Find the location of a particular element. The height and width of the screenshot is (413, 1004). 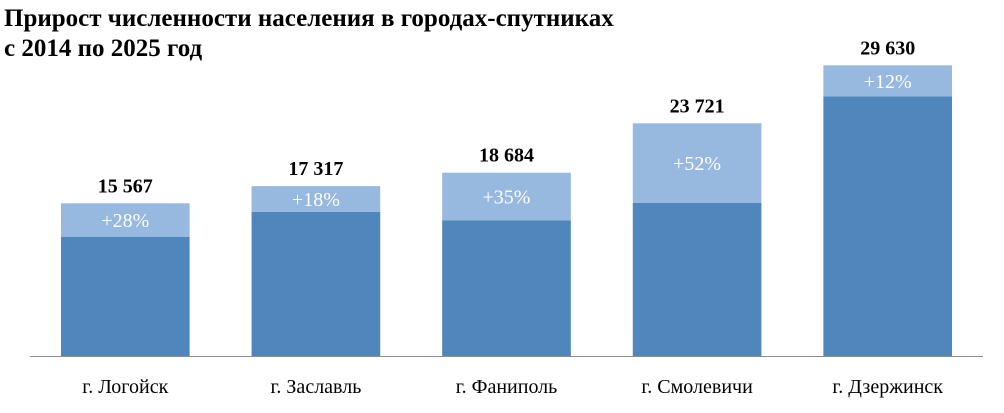

category-label: г. Дзержинск is located at coordinates (887, 387).